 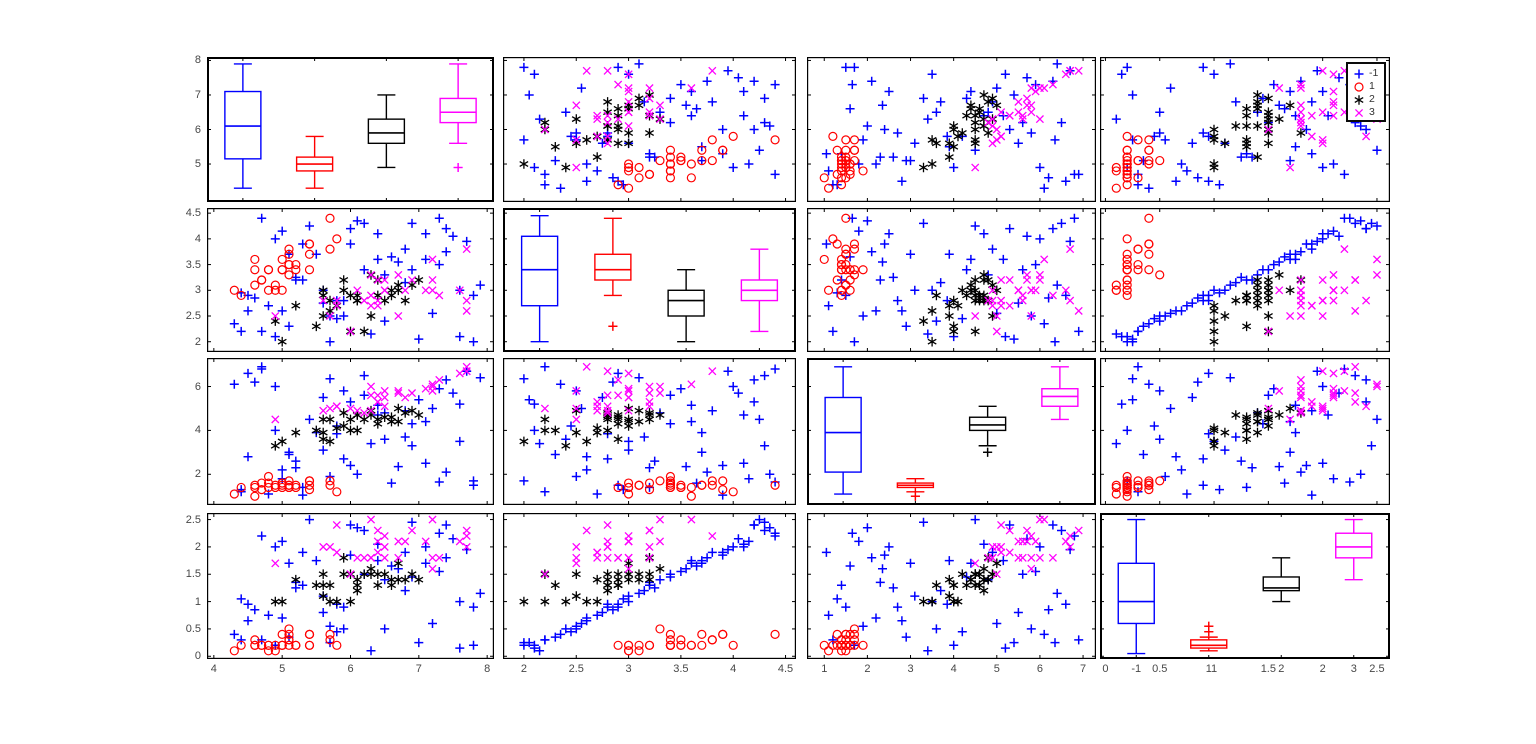 I want to click on group-tick-label: -1, so click(x=1136, y=669).